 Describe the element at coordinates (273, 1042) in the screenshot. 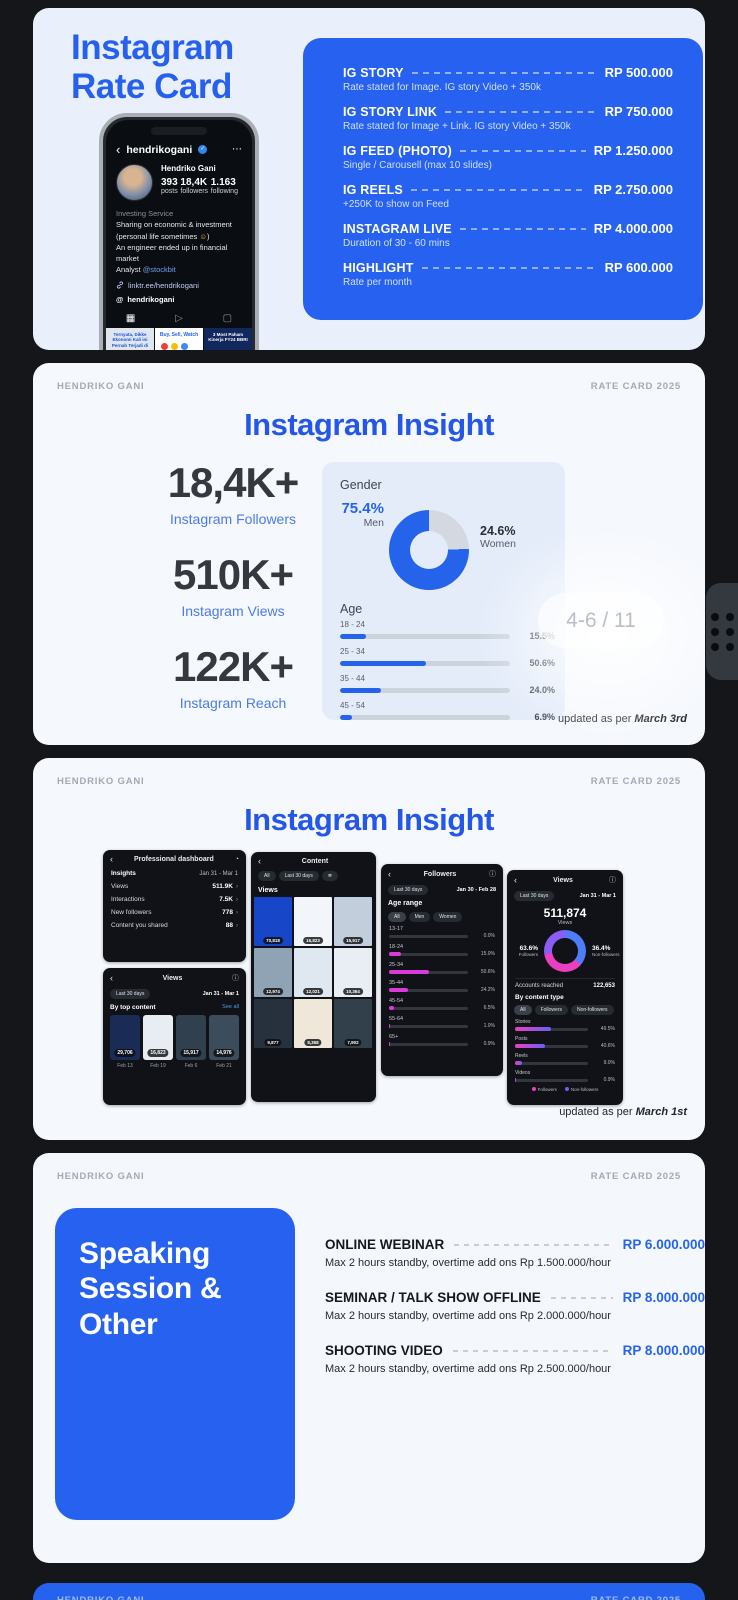

I see `view-count: 9,877` at that location.